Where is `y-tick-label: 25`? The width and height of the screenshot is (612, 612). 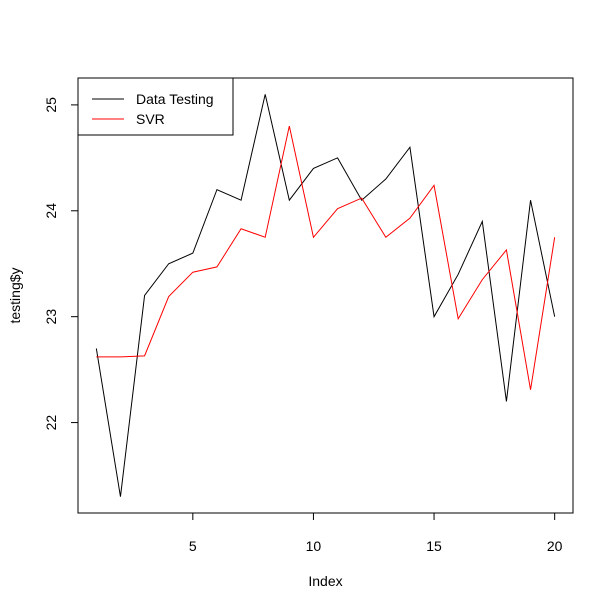
y-tick-label: 25 is located at coordinates (51, 105).